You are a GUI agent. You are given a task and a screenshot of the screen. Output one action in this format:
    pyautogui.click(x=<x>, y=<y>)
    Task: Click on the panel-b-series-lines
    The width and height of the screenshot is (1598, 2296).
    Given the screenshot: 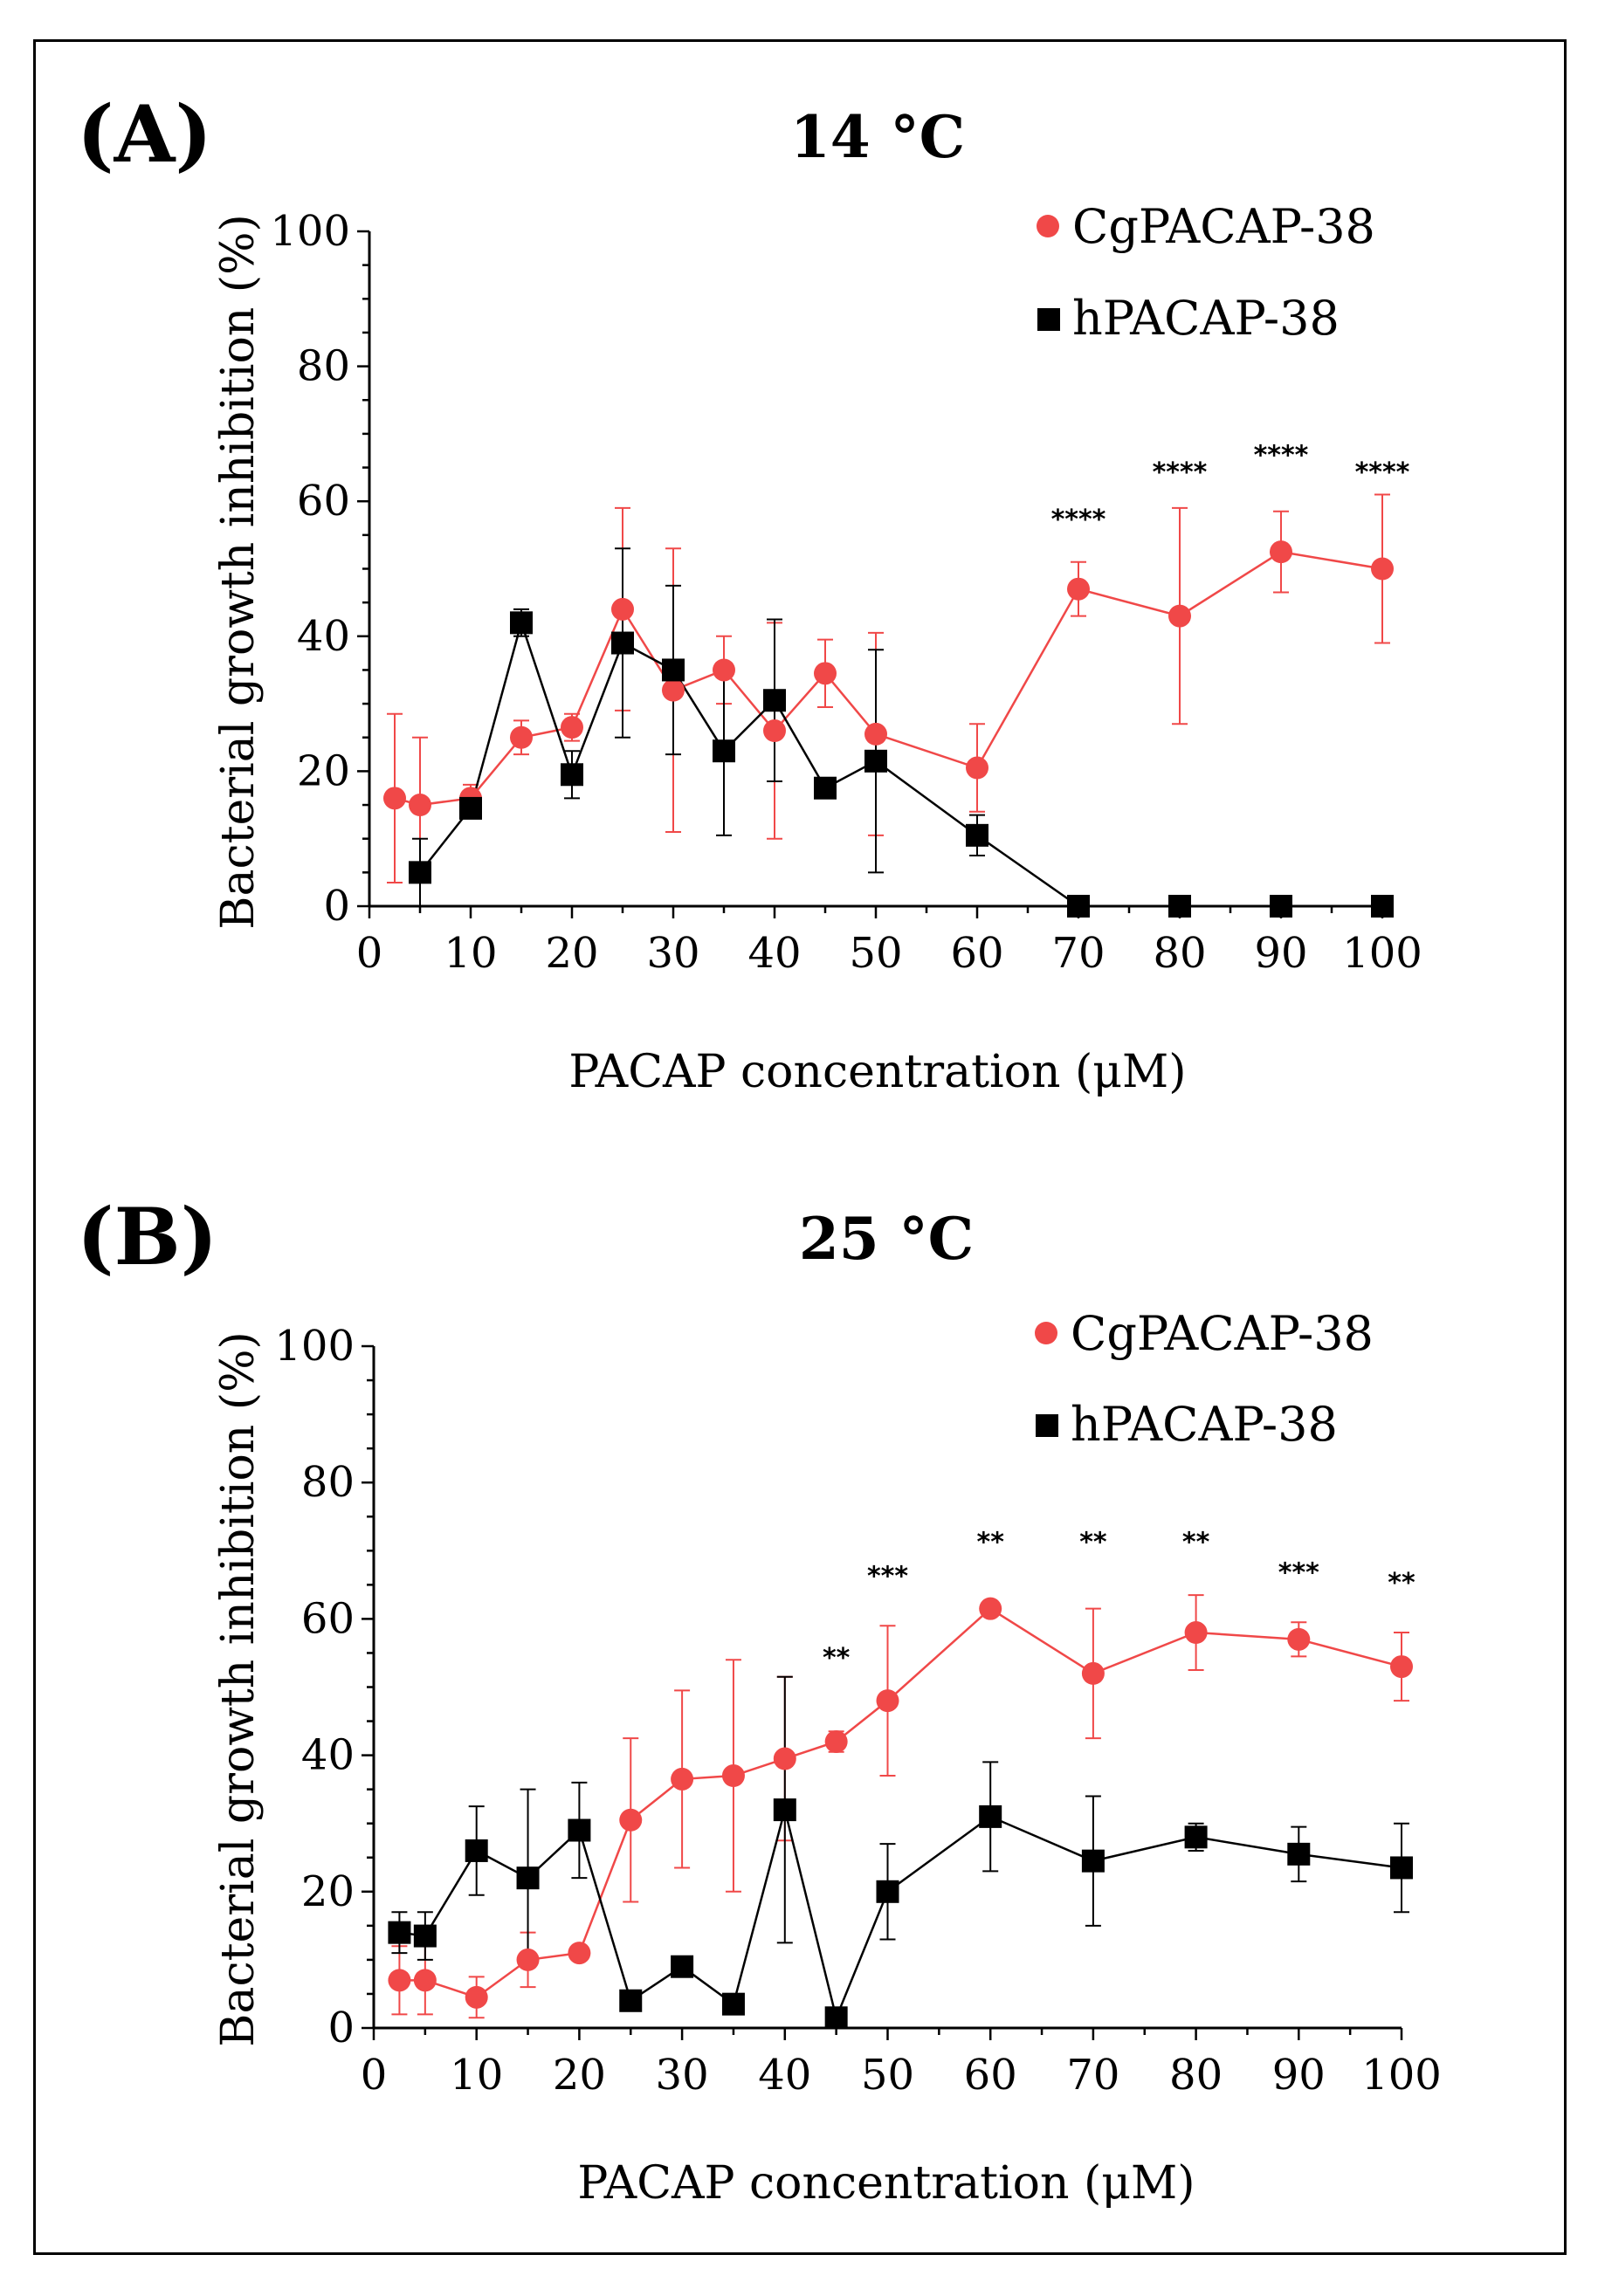 What is the action you would take?
    pyautogui.click(x=900, y=1814)
    